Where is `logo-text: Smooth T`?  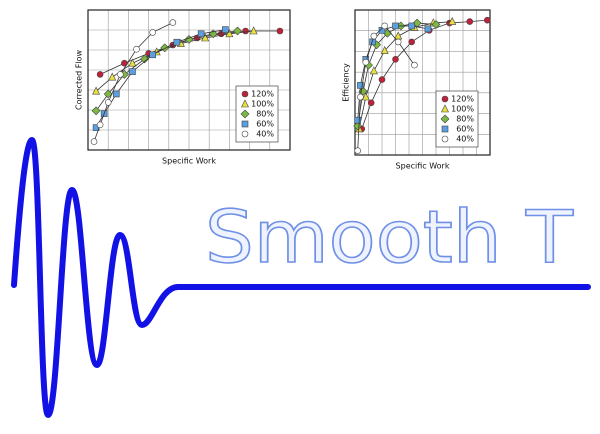 logo-text: Smooth T is located at coordinates (389, 237).